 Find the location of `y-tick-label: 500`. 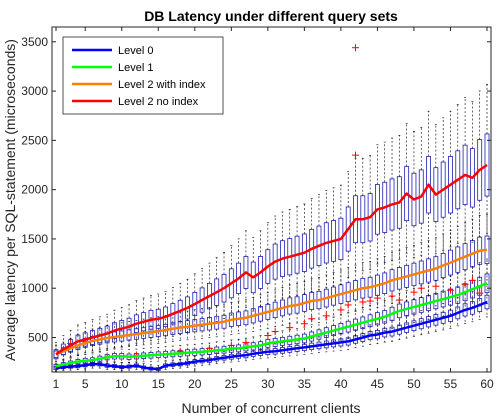

y-tick-label: 500 is located at coordinates (38, 338).